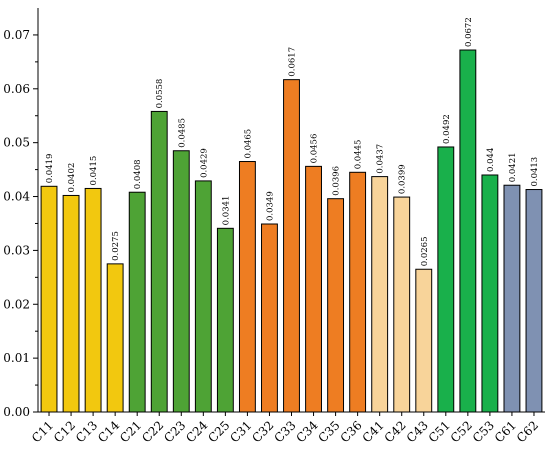  I want to click on bar-c12, so click(71, 303).